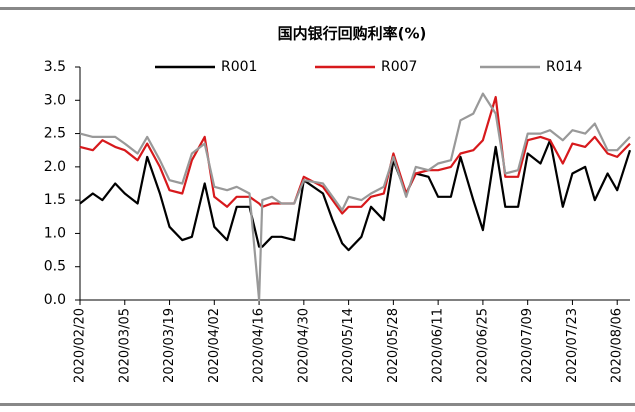 Image resolution: width=635 pixels, height=412 pixels. What do you see at coordinates (303, 345) in the screenshot?
I see `x-tick-label: 2020/04/30` at bounding box center [303, 345].